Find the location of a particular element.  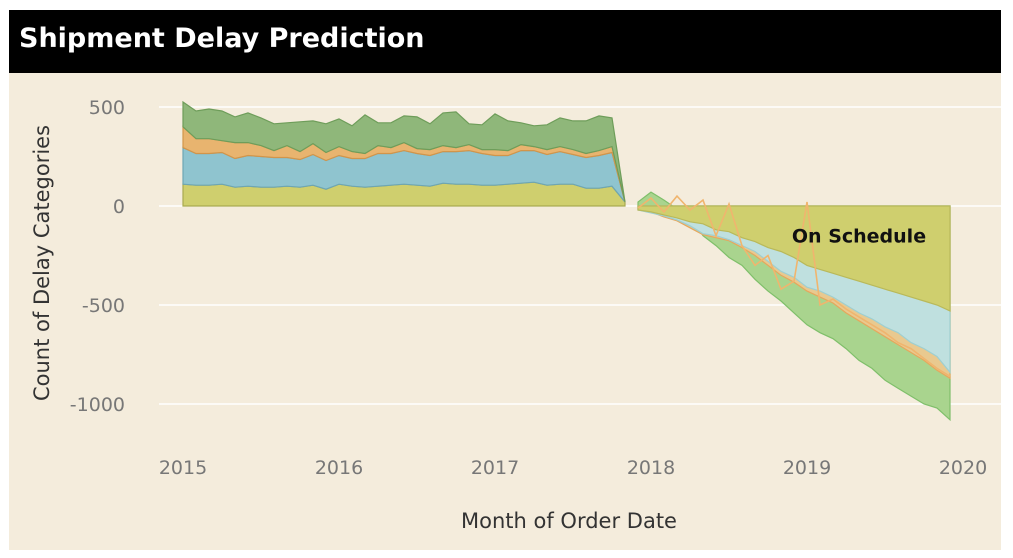

x-tick-label: 2018 is located at coordinates (651, 468).